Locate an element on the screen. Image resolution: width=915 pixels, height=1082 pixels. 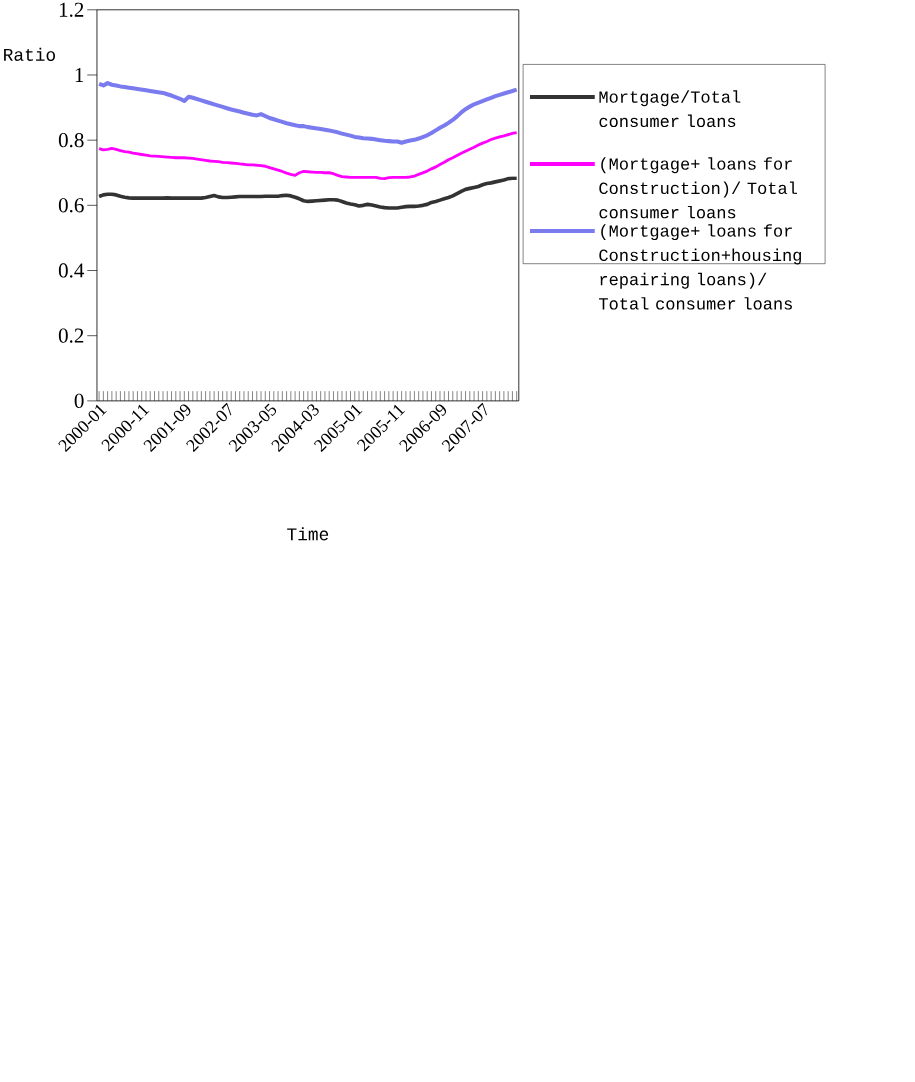
y-axis-title: Ratio is located at coordinates (29, 54).